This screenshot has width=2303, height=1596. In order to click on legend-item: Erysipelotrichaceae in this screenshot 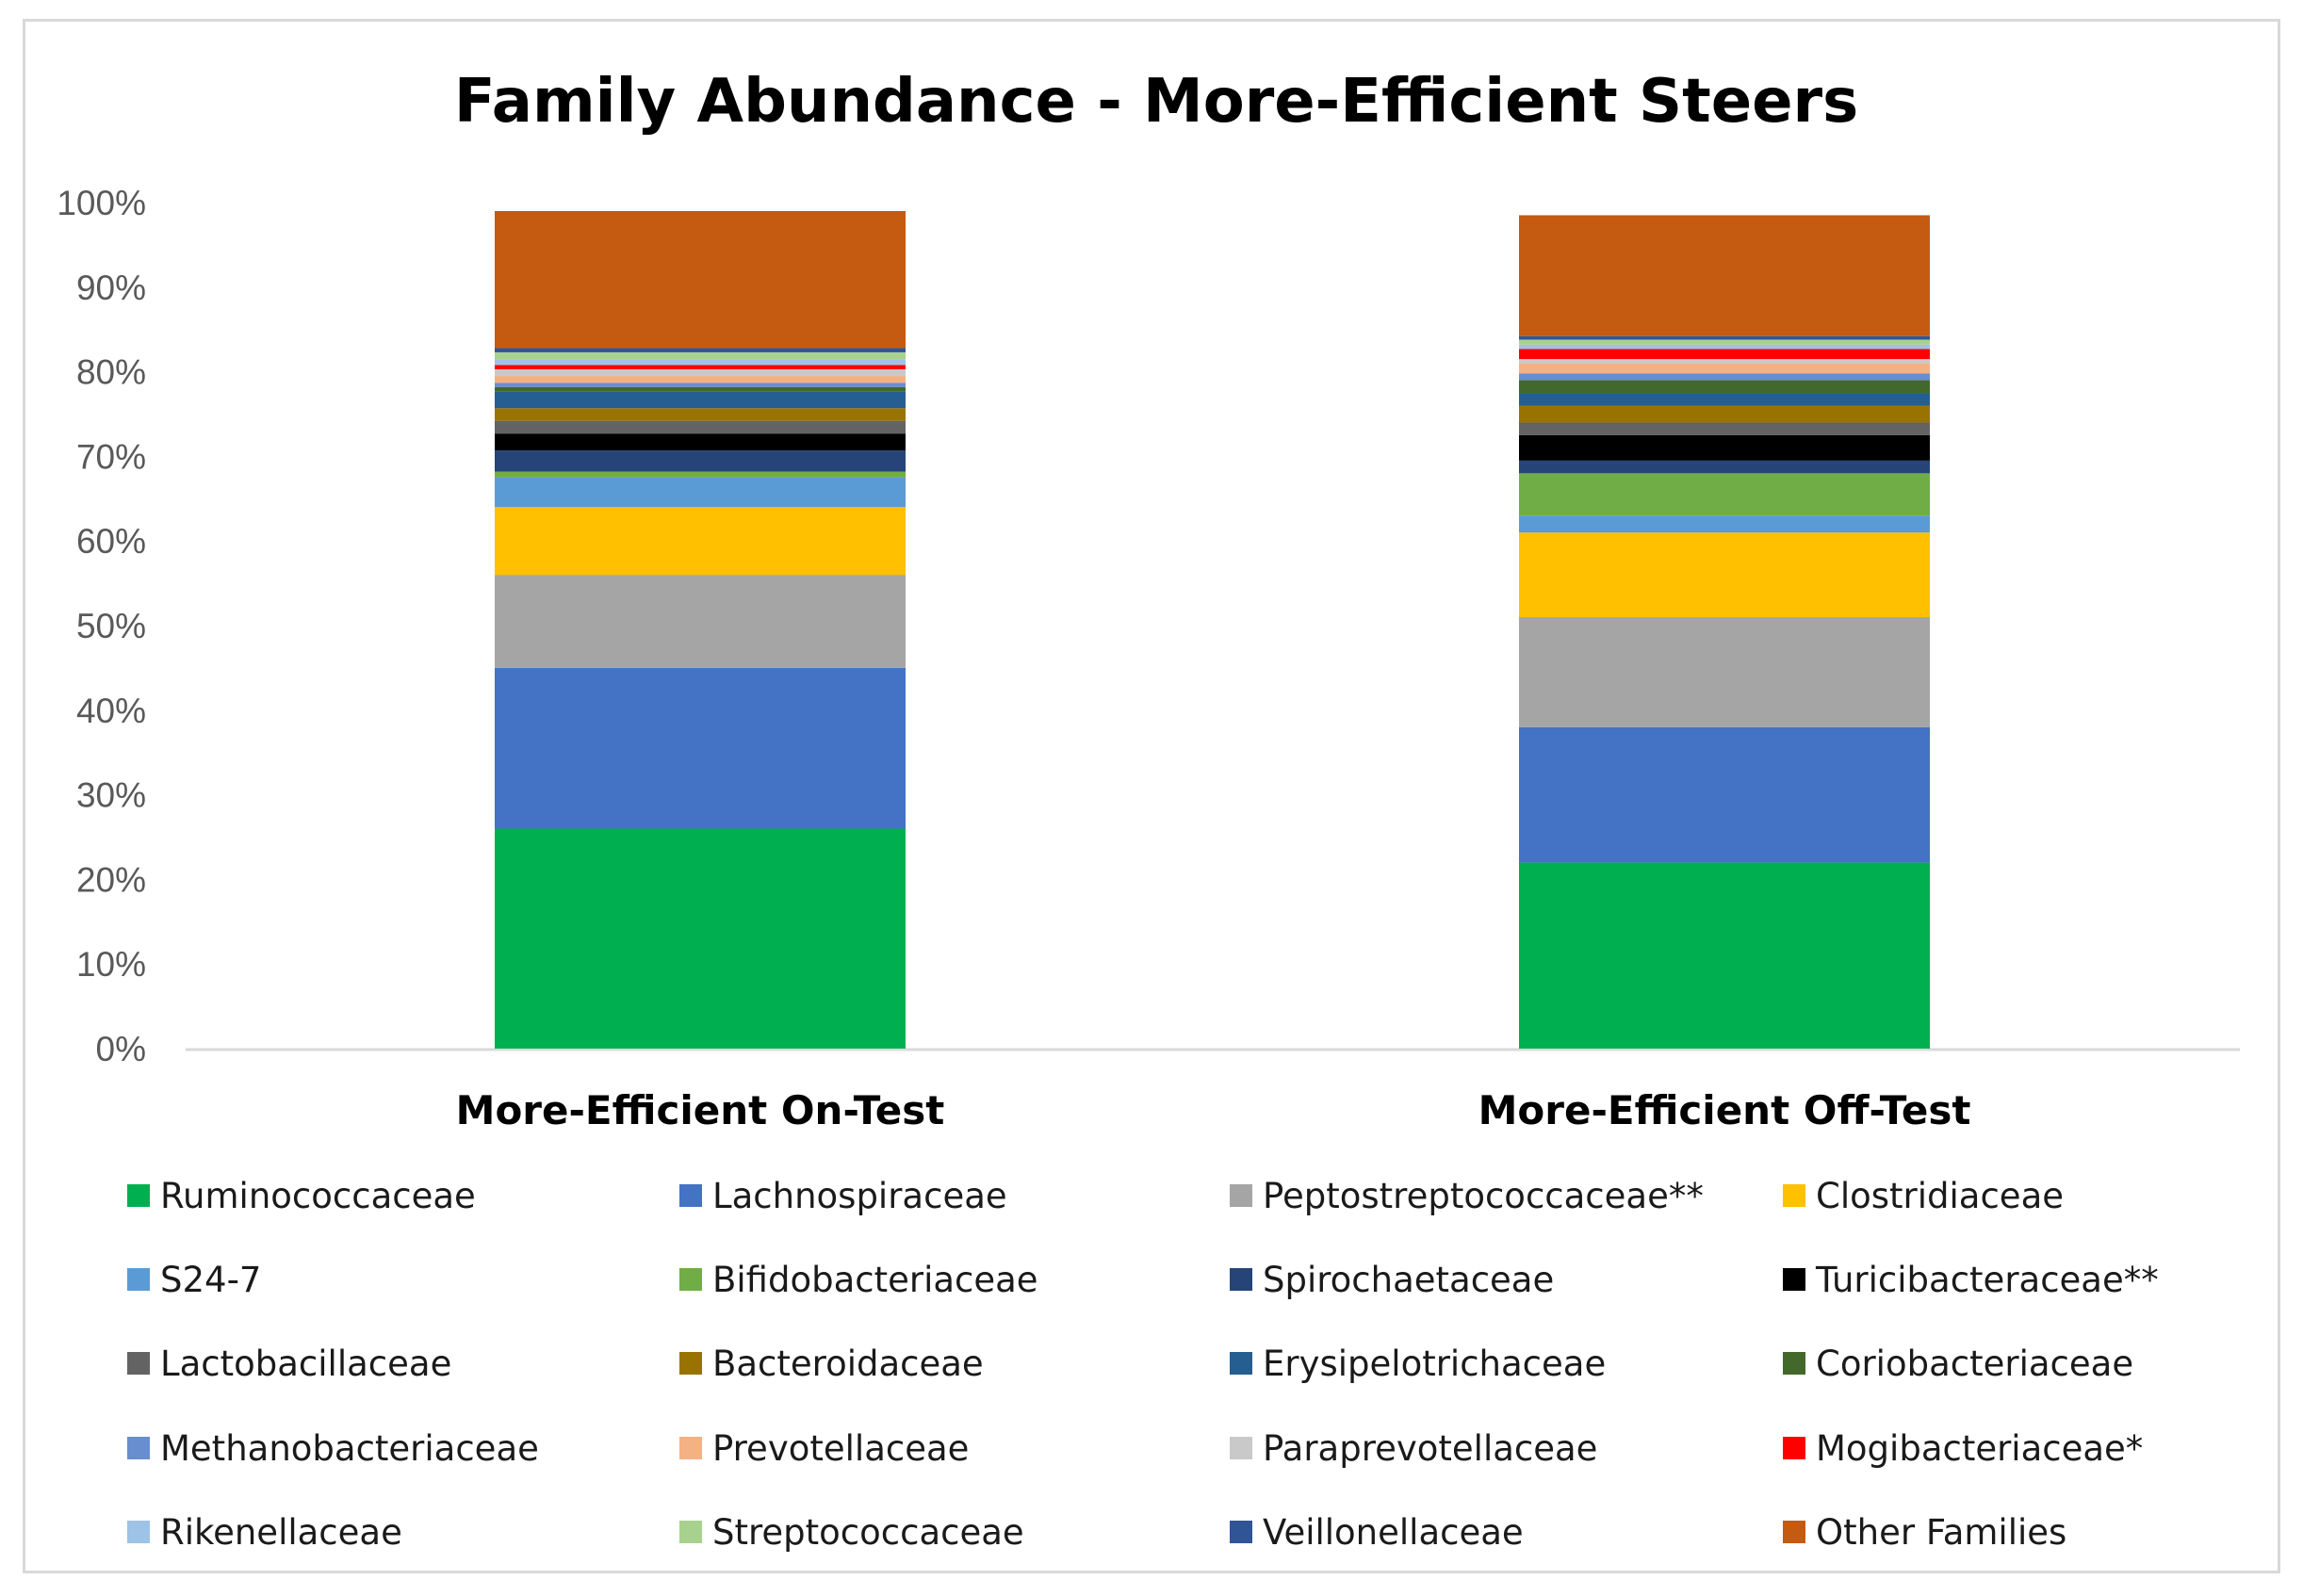, I will do `click(1418, 1364)`.